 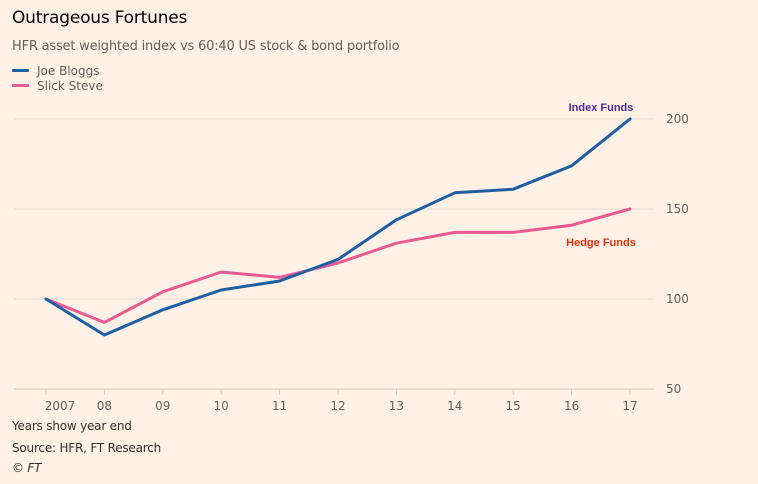 What do you see at coordinates (454, 406) in the screenshot?
I see `x-tick-label-14: 14` at bounding box center [454, 406].